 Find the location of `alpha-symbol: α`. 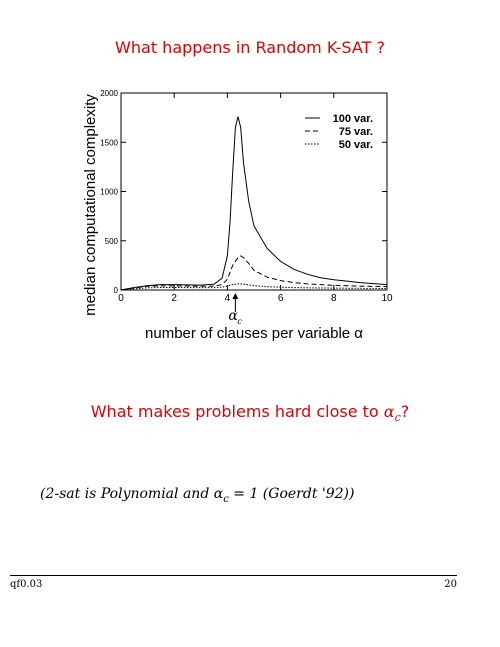

alpha-symbol: α is located at coordinates (389, 411).